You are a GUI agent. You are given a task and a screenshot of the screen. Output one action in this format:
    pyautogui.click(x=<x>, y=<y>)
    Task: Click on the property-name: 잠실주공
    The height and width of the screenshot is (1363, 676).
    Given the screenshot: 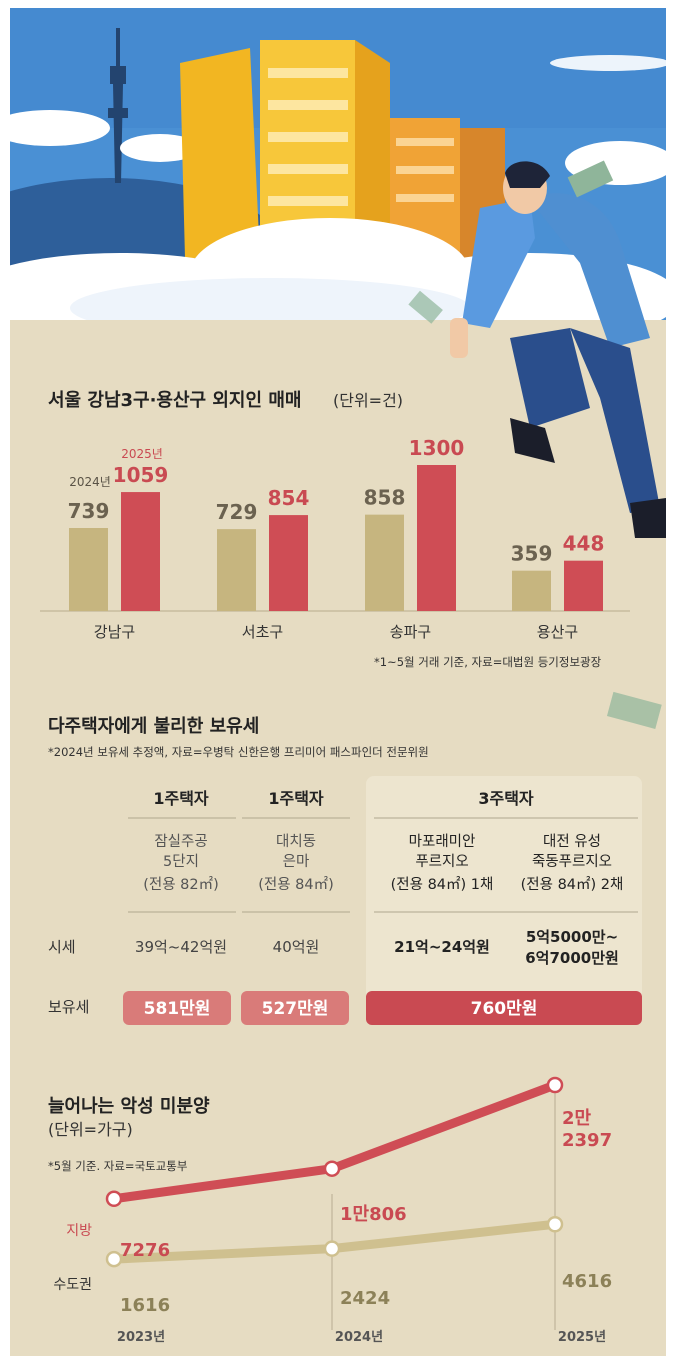 What is the action you would take?
    pyautogui.click(x=180, y=841)
    